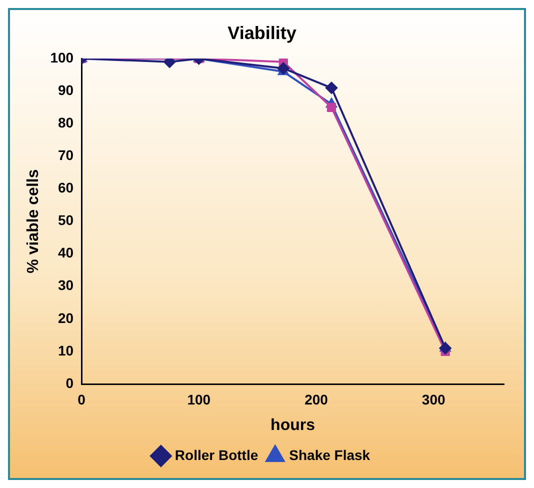 The image size is (534, 488). I want to click on y-tick-label: 50, so click(66, 220).